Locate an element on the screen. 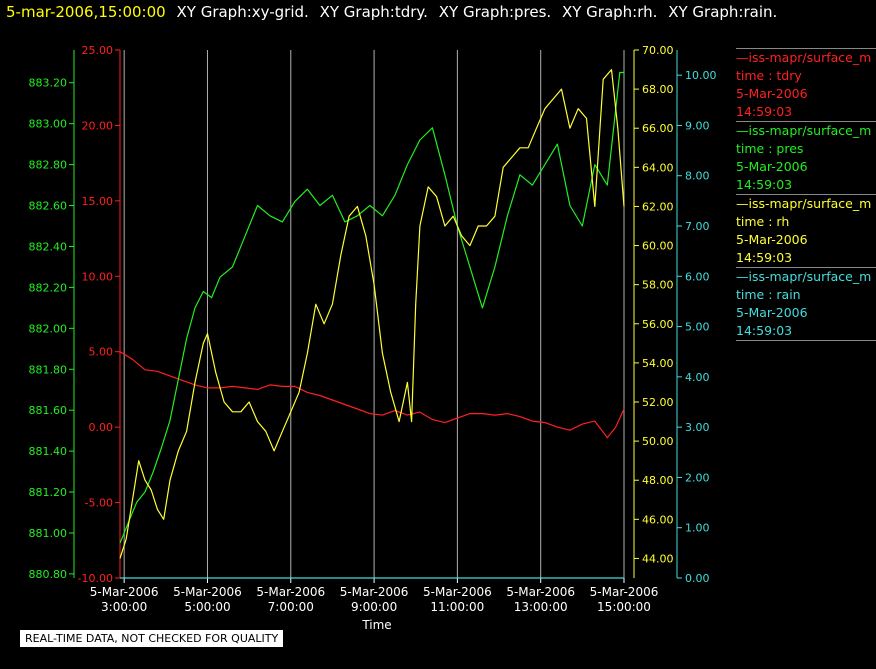 The width and height of the screenshot is (876, 669). legend-time-rh: 14:59:03 is located at coordinates (764, 257).